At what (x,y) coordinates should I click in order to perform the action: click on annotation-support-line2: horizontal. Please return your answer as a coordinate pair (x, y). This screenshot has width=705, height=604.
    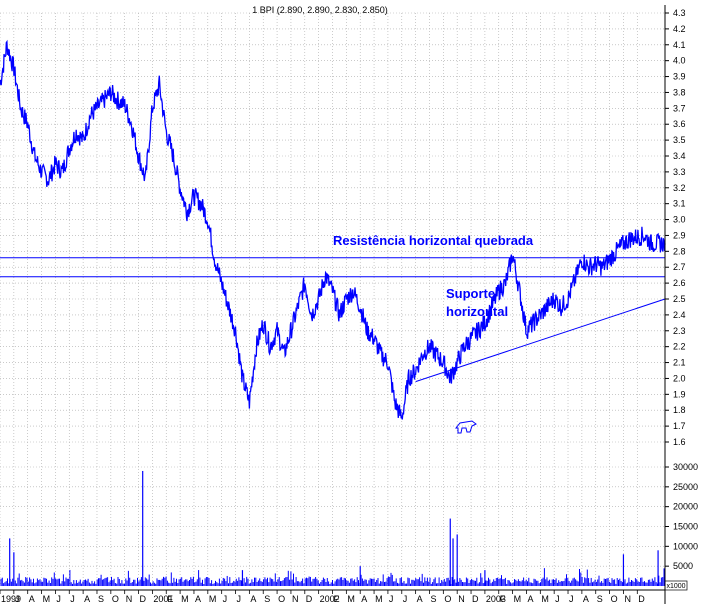
    Looking at the image, I should click on (477, 311).